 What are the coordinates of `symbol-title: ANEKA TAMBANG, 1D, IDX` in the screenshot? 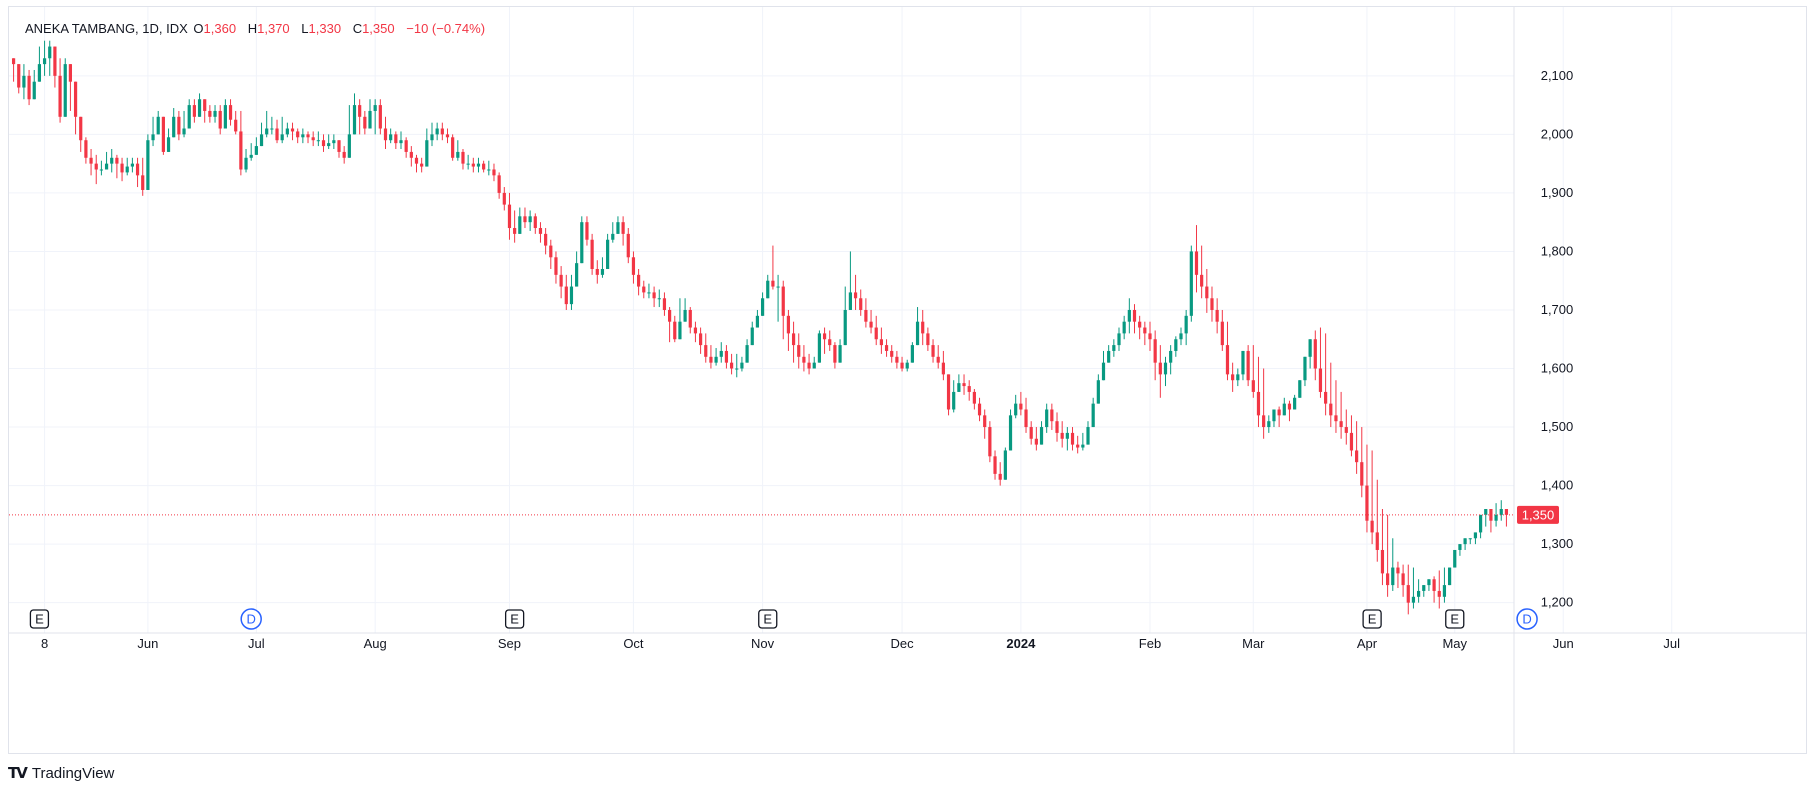 It's located at (106, 28).